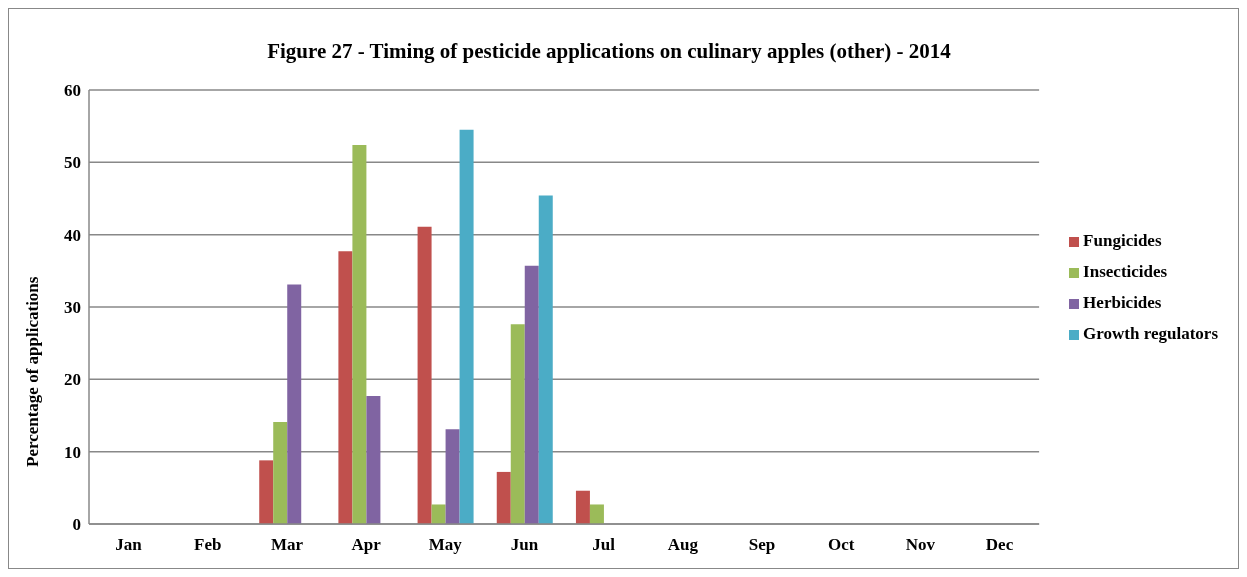 The height and width of the screenshot is (577, 1247). I want to click on y-tick-label: 60, so click(72, 91).